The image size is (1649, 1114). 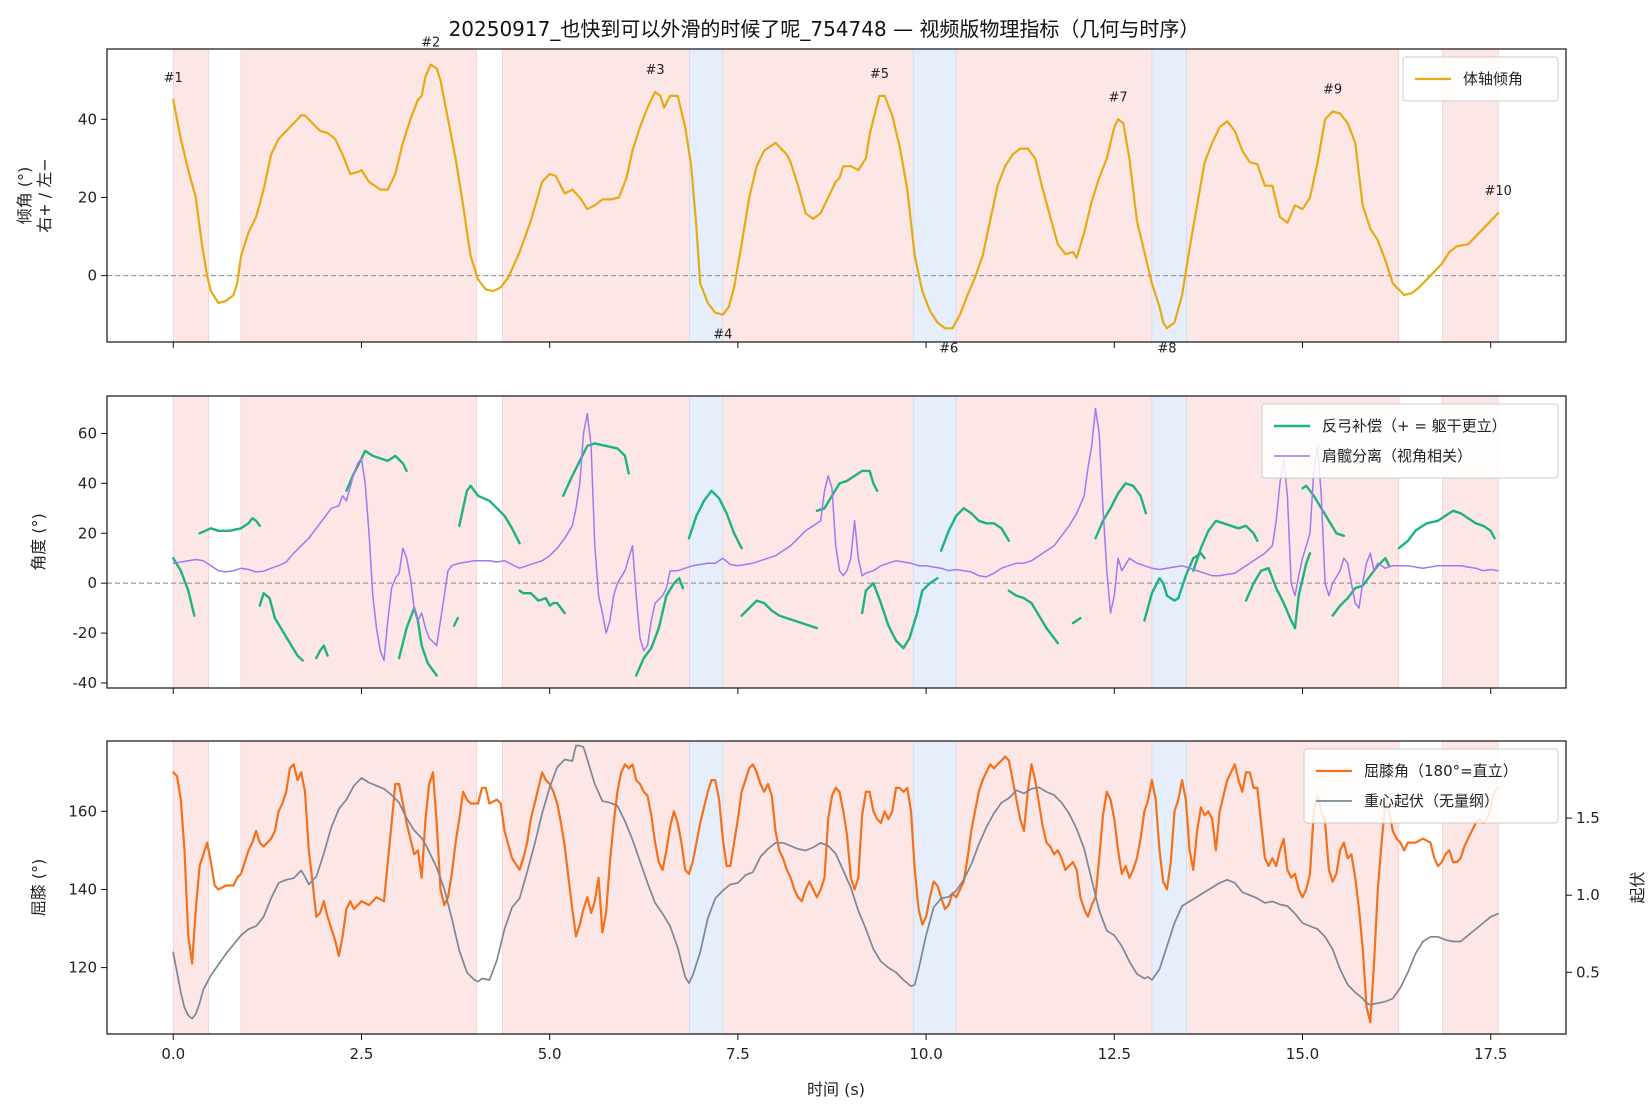 What do you see at coordinates (87, 119) in the screenshot?
I see `y-tick-label: 40` at bounding box center [87, 119].